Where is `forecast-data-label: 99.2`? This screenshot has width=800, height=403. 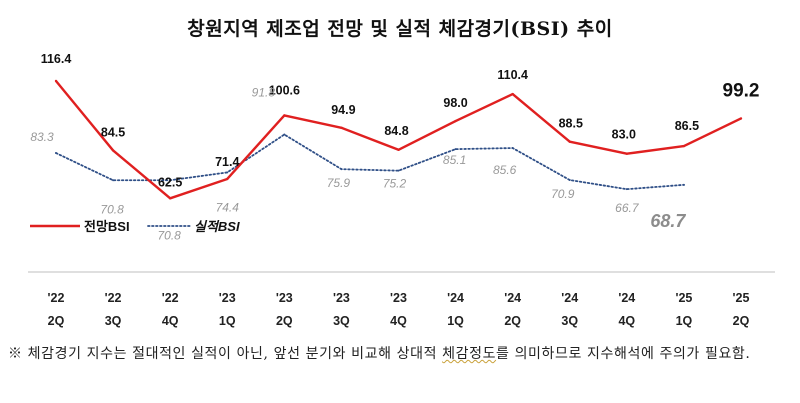
forecast-data-label: 99.2 is located at coordinates (741, 90).